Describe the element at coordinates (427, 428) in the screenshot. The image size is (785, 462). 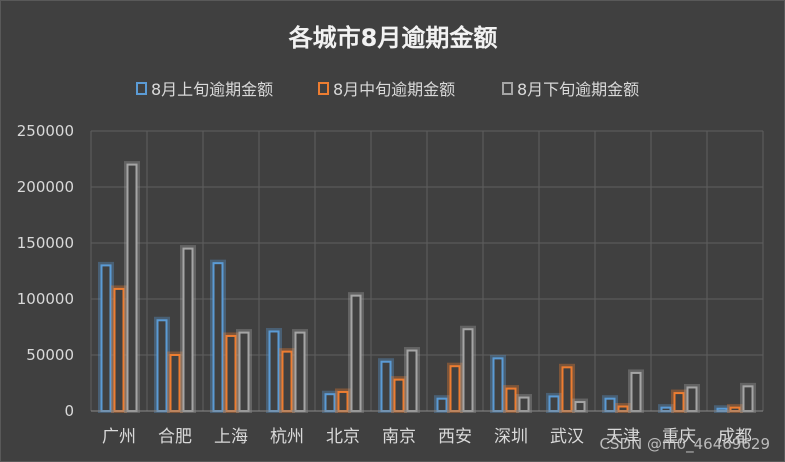
I see `x-axis: 广州 合肥 上海 杭州 北京 南京 西安 深圳 武汉 天津 重庆 成都` at that location.